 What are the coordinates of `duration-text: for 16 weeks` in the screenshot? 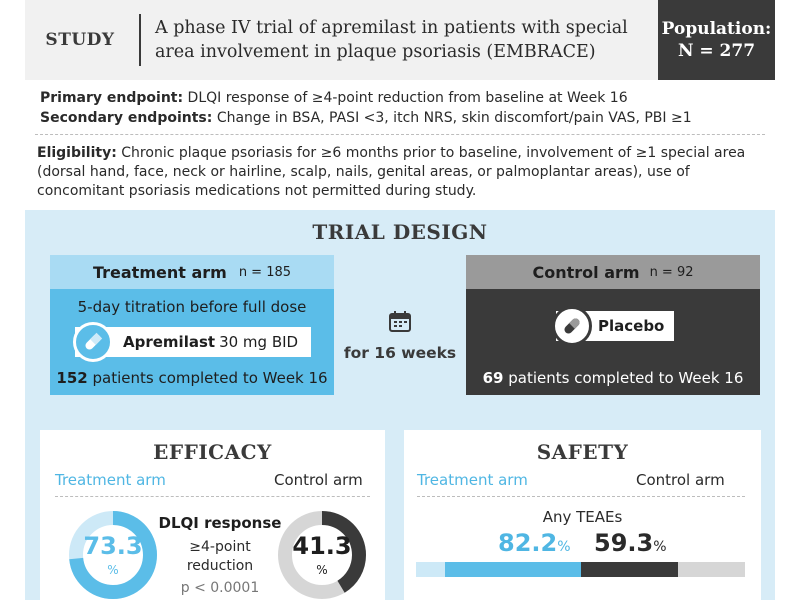 It's located at (400, 353).